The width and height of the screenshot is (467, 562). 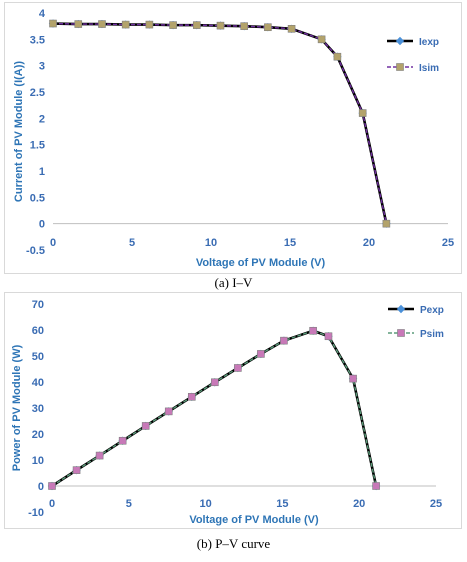 What do you see at coordinates (42, 172) in the screenshot?
I see `iv-y-tick-label: 1` at bounding box center [42, 172].